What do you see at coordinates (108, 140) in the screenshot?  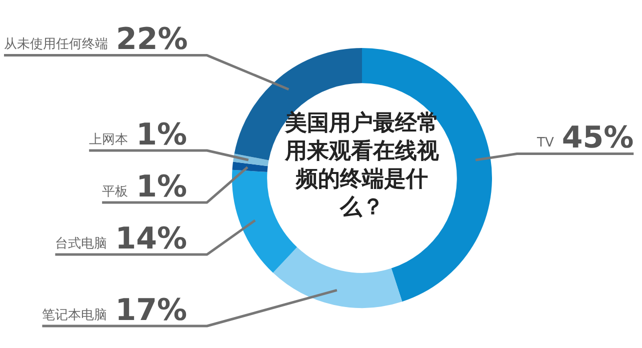 I see `slice-label: 上网本` at bounding box center [108, 140].